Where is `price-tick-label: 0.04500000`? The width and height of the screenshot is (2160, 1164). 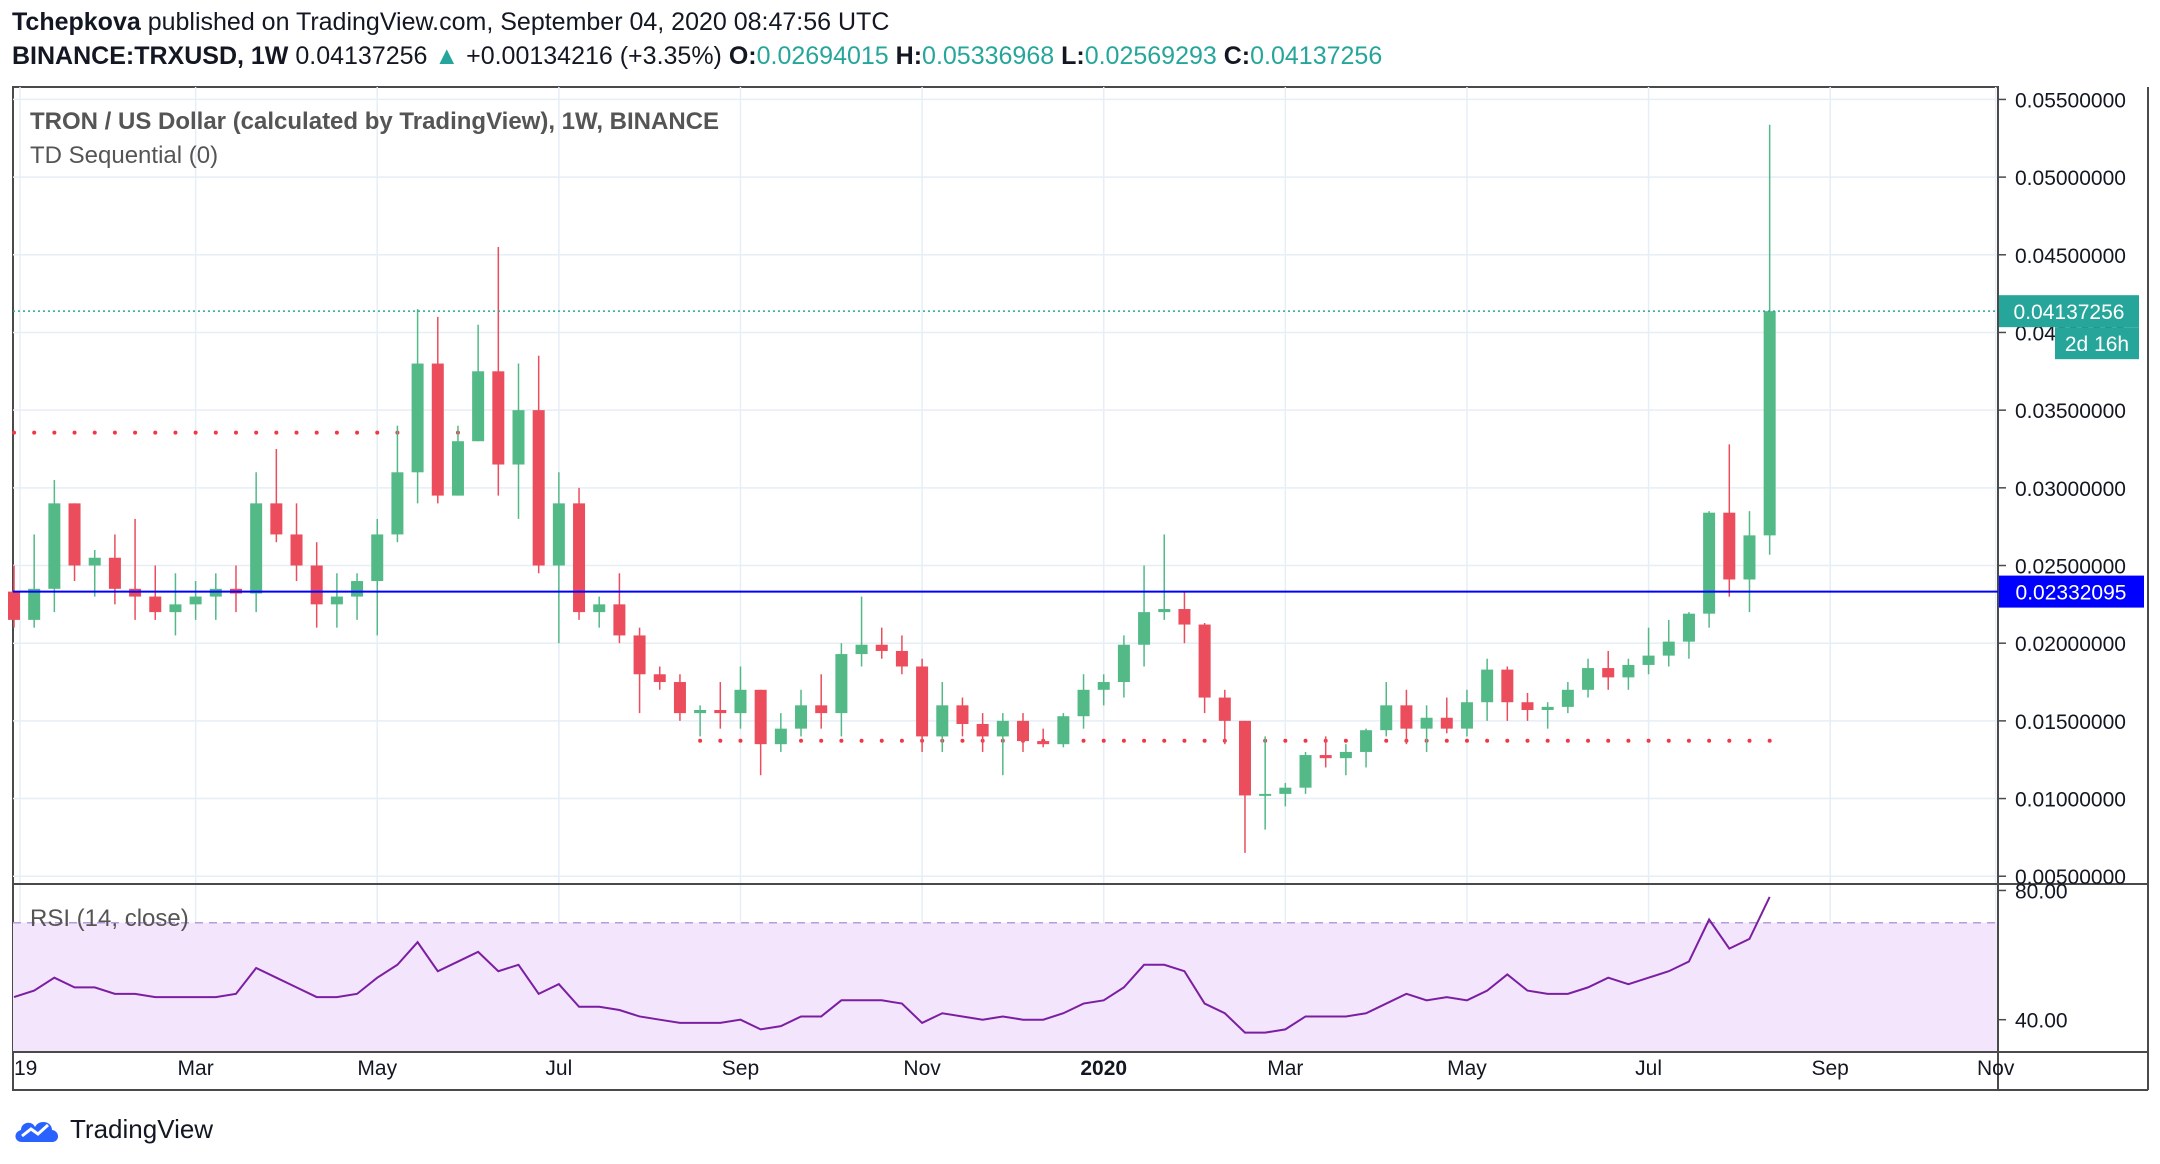 price-tick-label: 0.04500000 is located at coordinates (2070, 256).